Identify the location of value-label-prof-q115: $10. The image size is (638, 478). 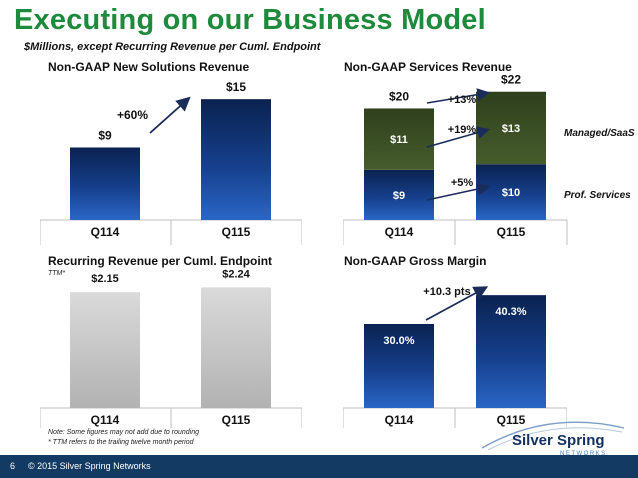
(511, 193).